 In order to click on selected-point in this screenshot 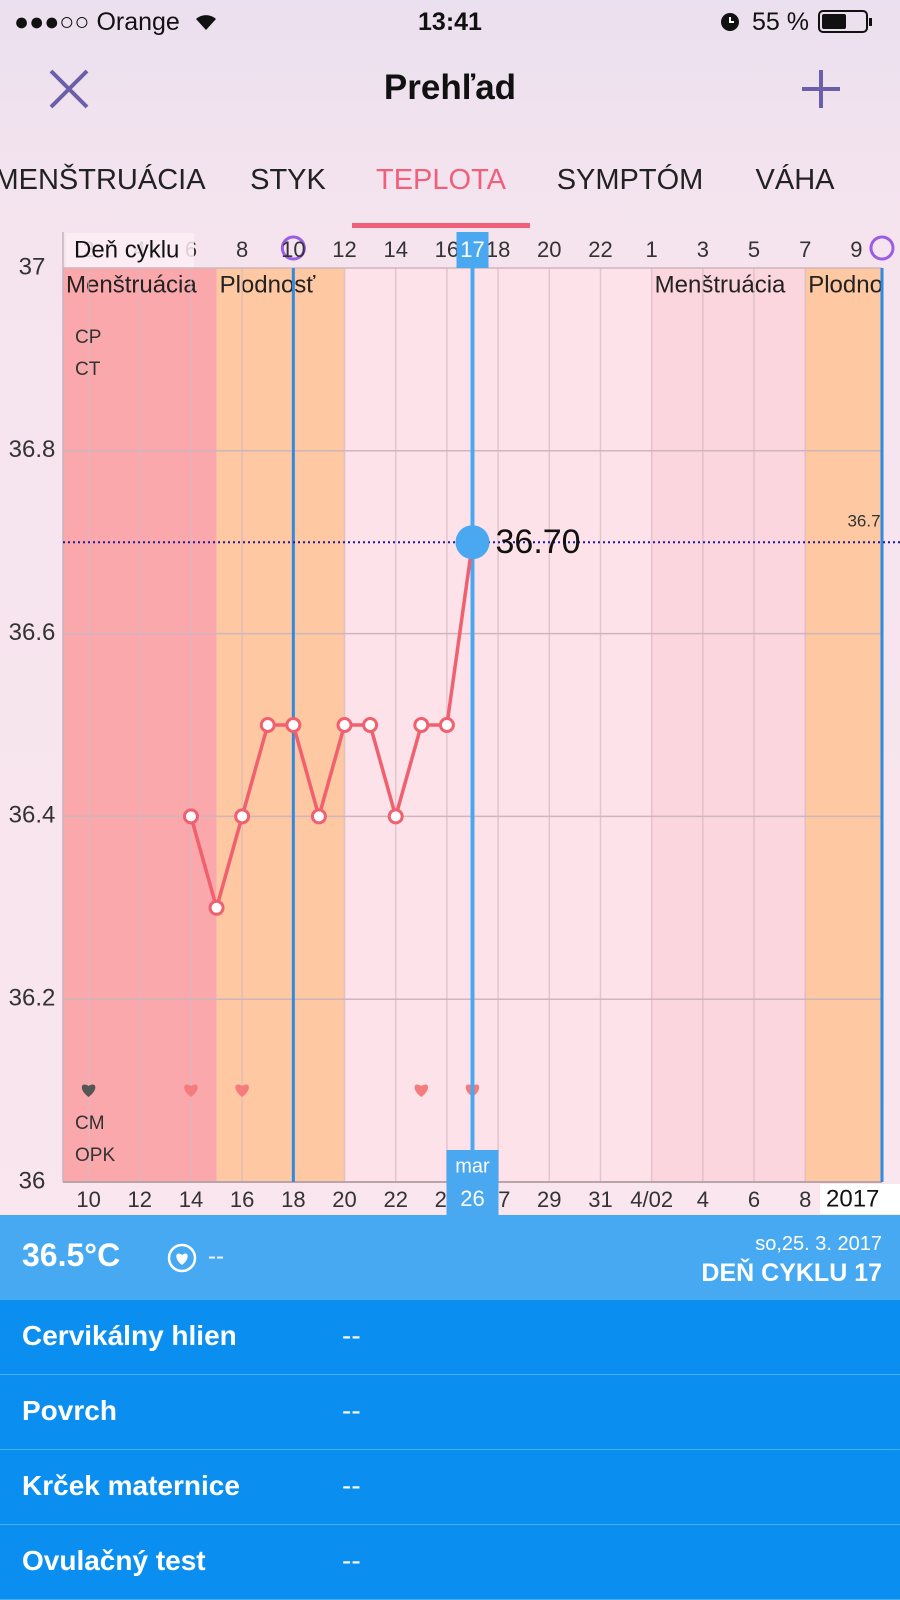, I will do `click(472, 542)`.